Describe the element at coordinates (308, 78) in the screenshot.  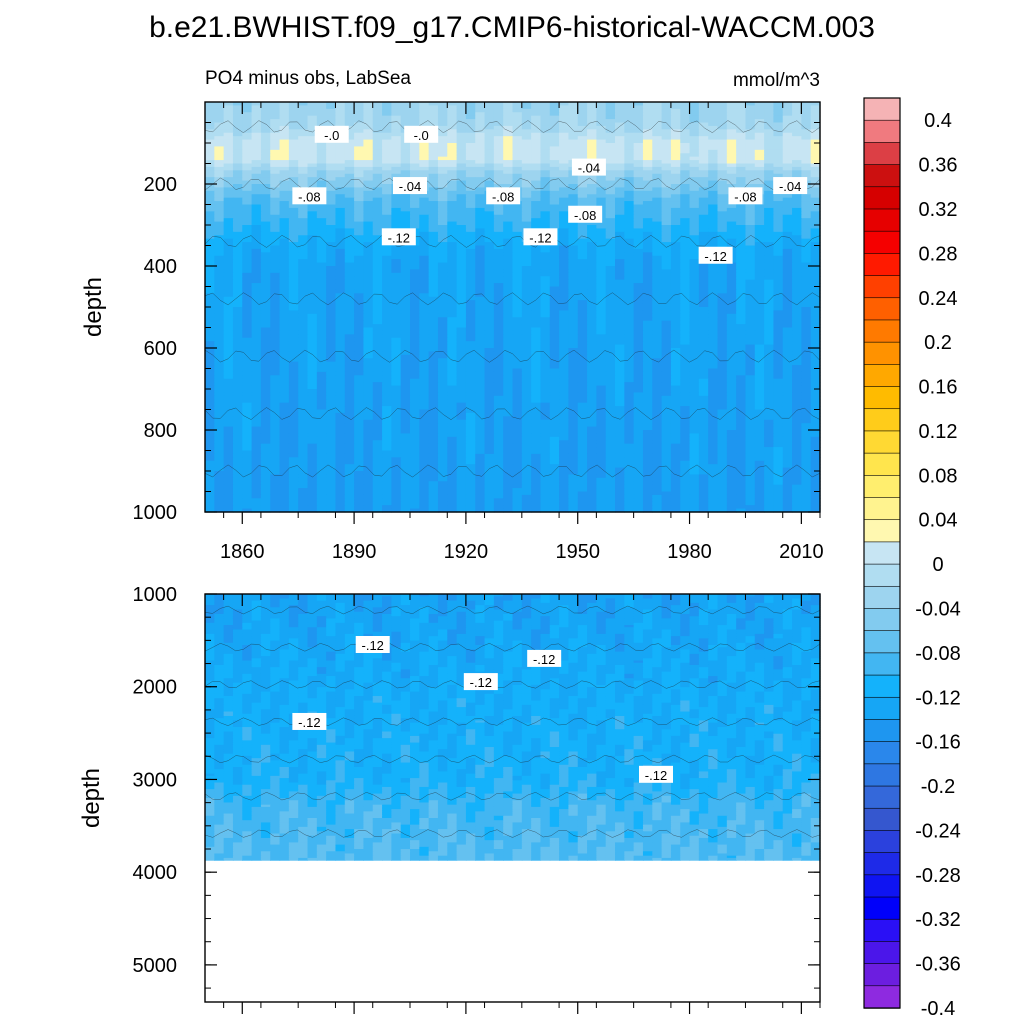
I see `top-subtitle-left: PO4 minus obs, LabSea` at that location.